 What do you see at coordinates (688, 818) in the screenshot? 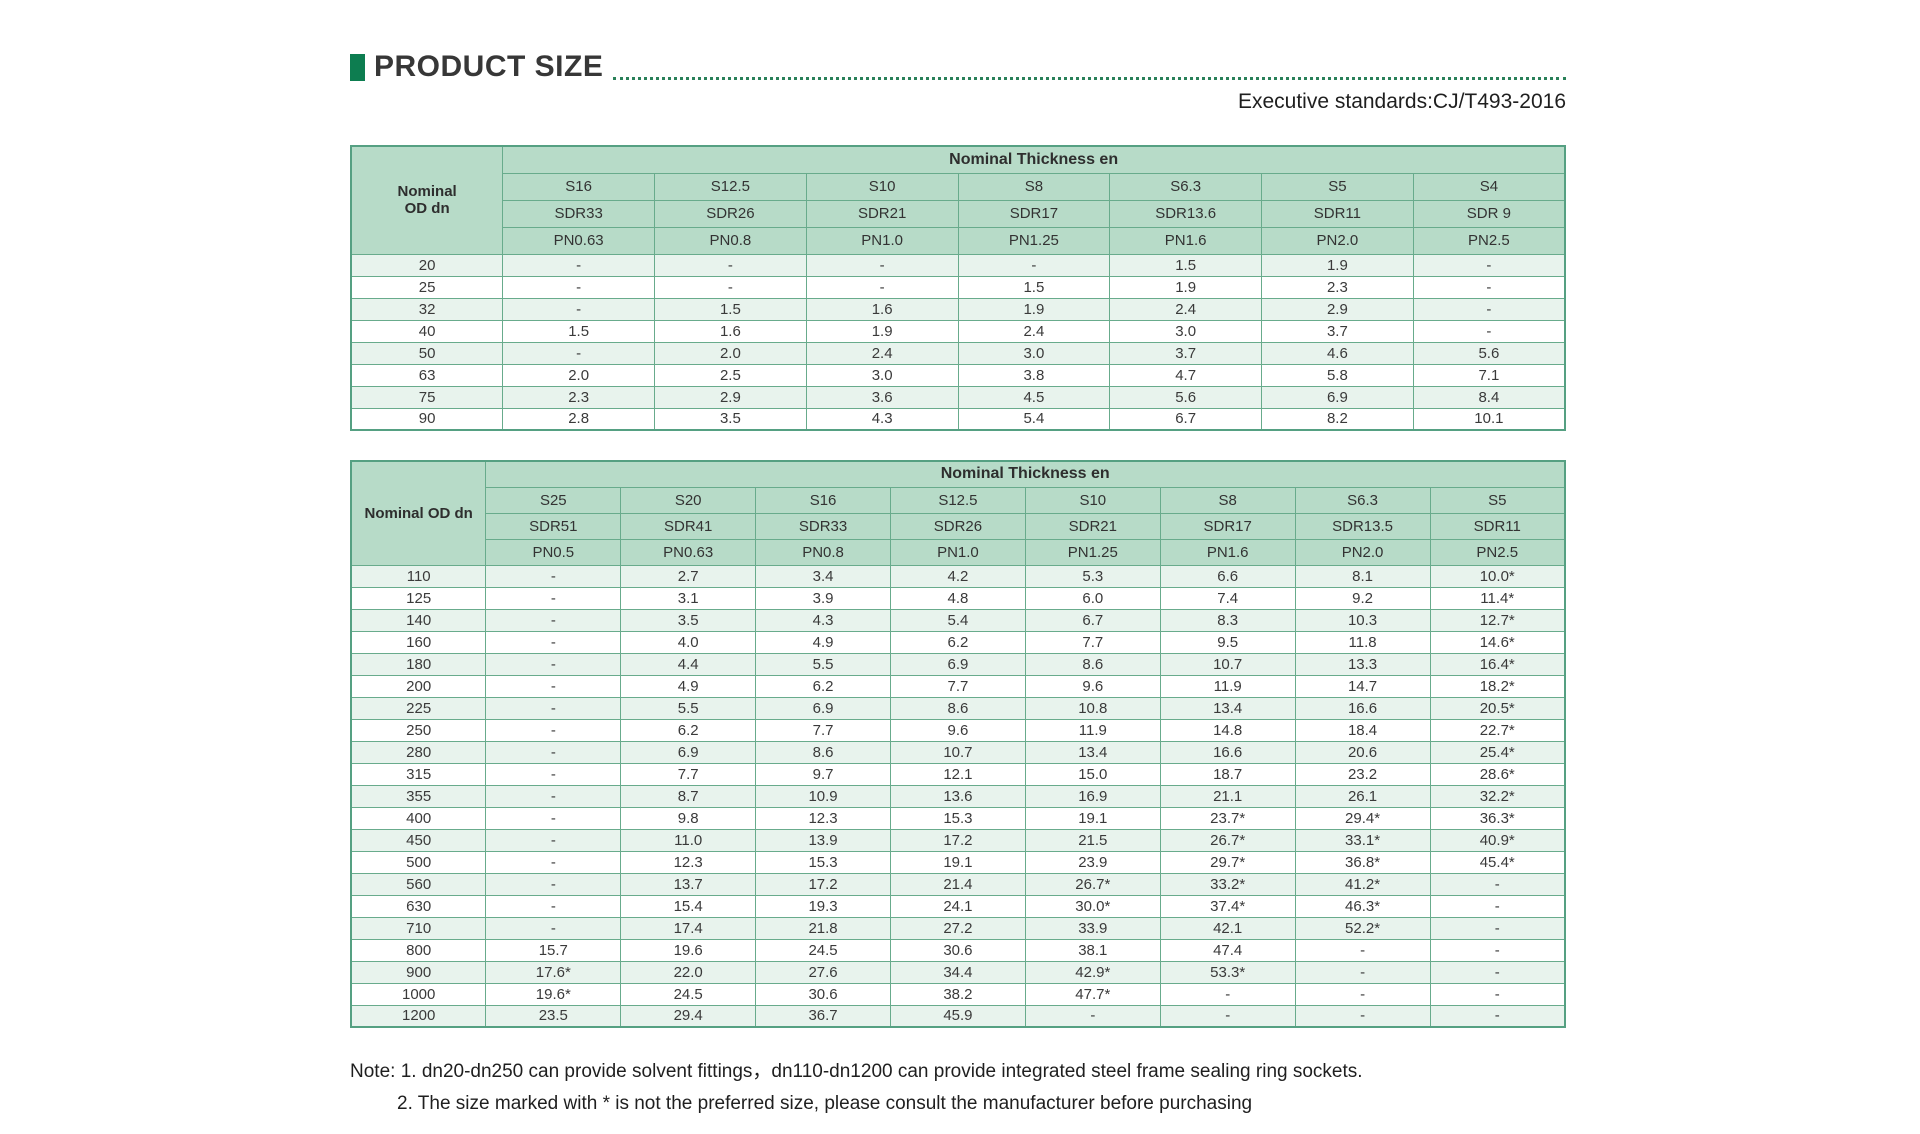
I see `thickness-cell: 9.8` at bounding box center [688, 818].